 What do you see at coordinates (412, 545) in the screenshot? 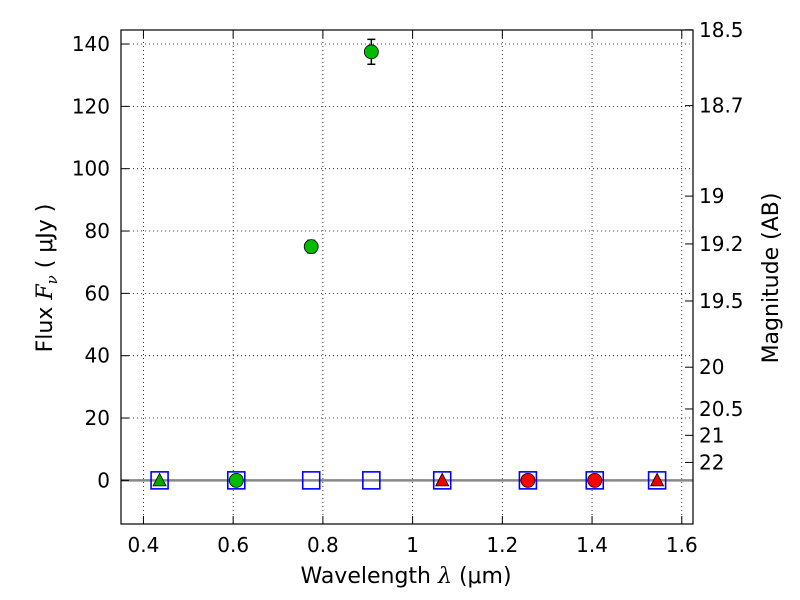
I see `x-tick-label: 1` at bounding box center [412, 545].